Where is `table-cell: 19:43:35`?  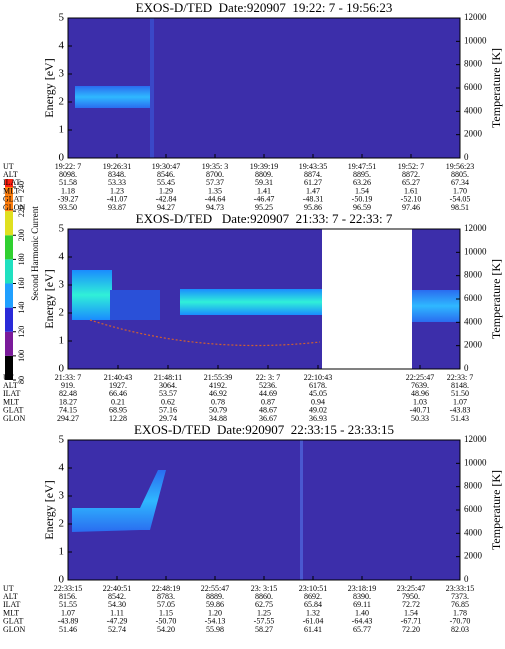 table-cell: 19:43:35 is located at coordinates (313, 166).